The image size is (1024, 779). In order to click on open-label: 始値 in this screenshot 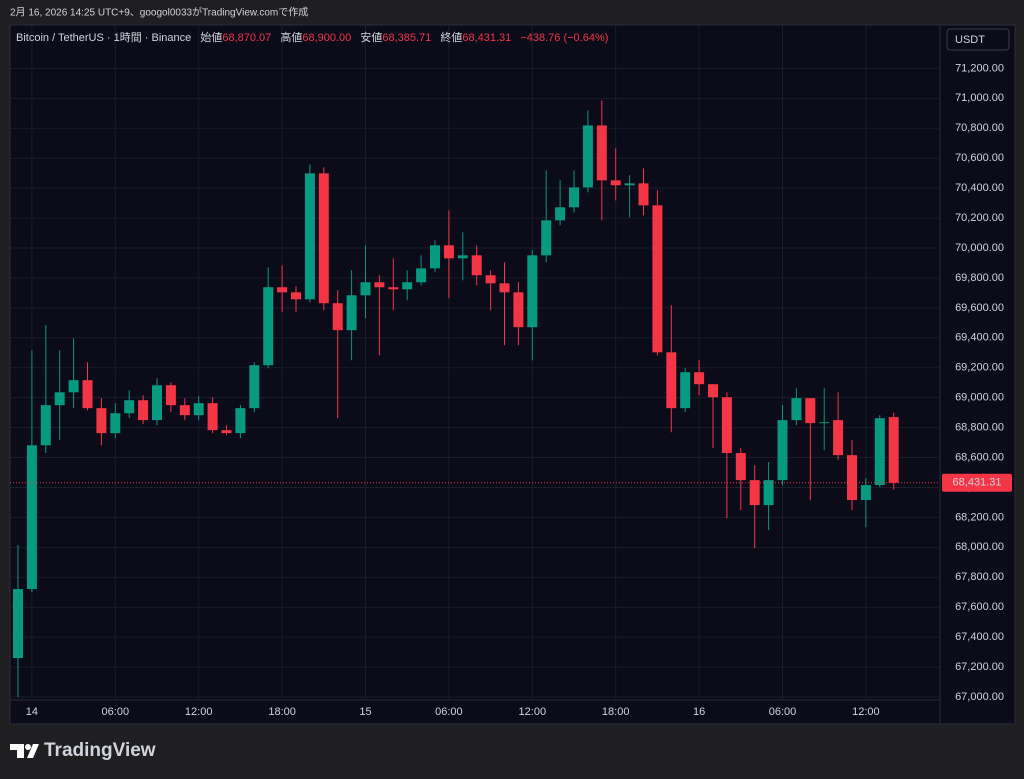, I will do `click(211, 37)`.